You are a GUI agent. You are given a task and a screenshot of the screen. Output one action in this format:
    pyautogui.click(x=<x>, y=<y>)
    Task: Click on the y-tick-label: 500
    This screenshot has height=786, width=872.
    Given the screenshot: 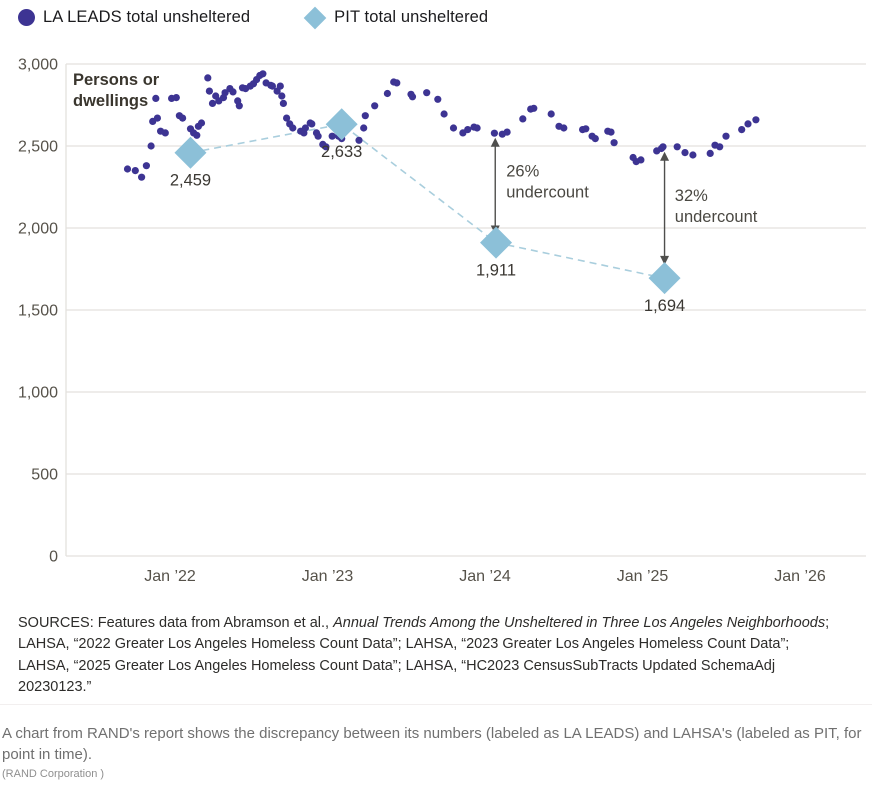 What is the action you would take?
    pyautogui.click(x=44, y=475)
    